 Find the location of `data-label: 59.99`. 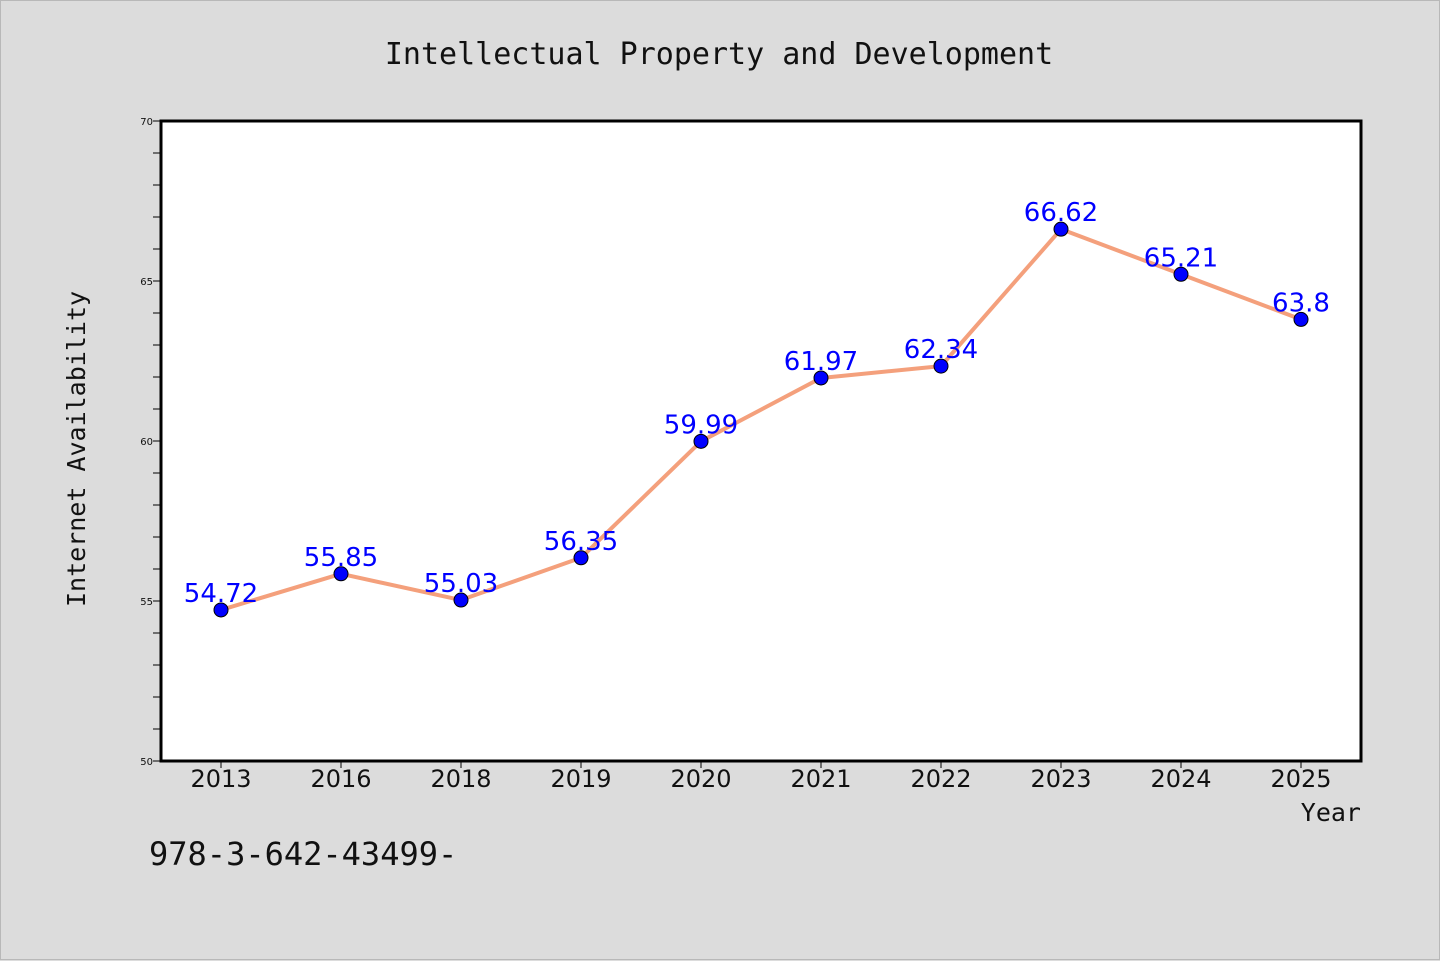

data-label: 59.99 is located at coordinates (701, 425).